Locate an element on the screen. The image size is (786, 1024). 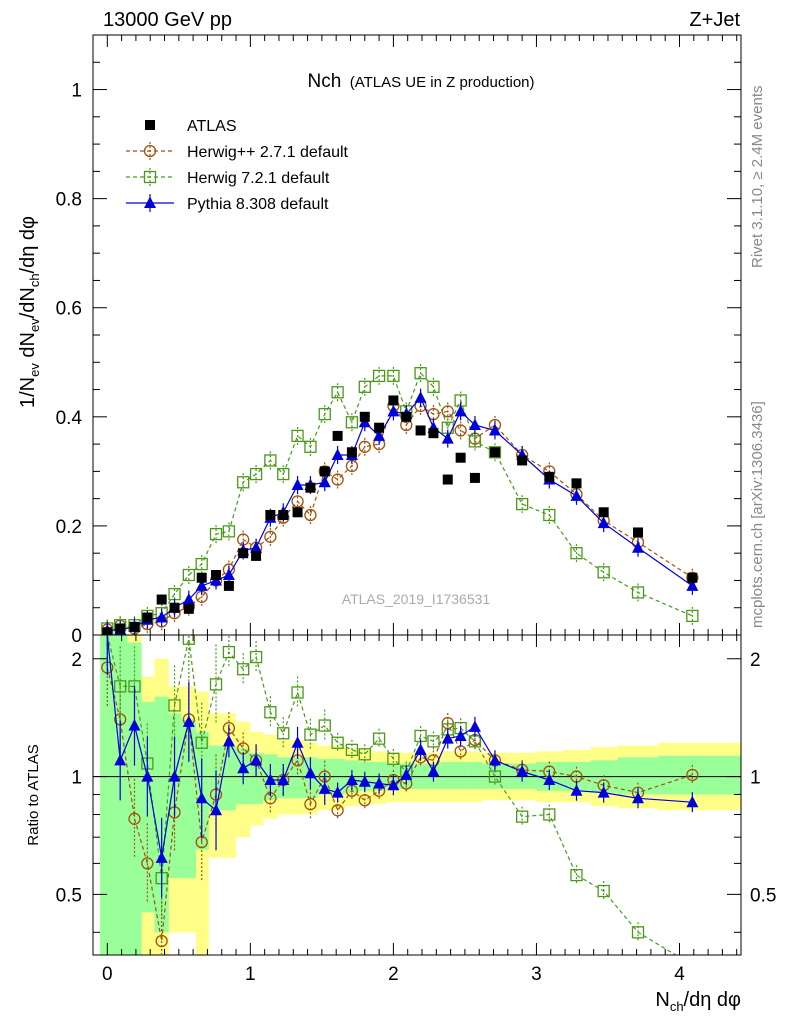
legend-entry-pythia-8-308-default: Pythia 8.308 default is located at coordinates (227, 203).